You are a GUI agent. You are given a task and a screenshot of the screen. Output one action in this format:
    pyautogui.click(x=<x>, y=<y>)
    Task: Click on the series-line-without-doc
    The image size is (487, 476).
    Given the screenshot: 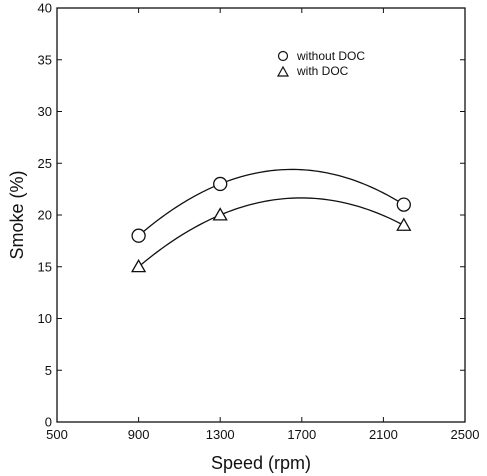 What is the action you would take?
    pyautogui.click(x=271, y=202)
    